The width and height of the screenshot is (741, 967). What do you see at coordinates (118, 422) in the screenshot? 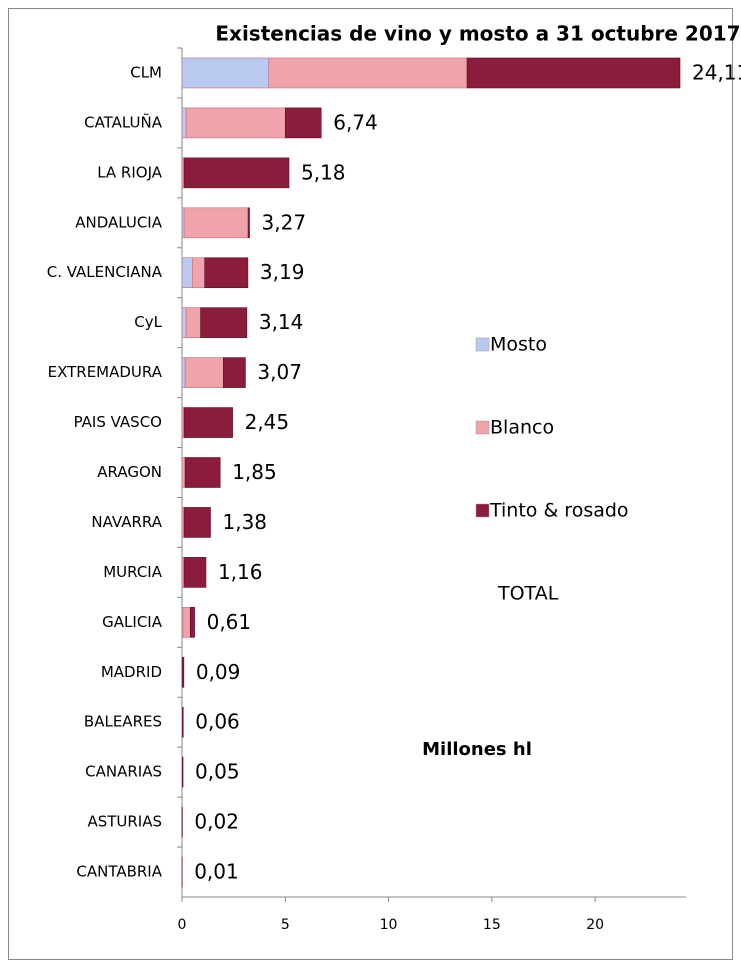
I see `category-label: PAIS VASCO` at bounding box center [118, 422].